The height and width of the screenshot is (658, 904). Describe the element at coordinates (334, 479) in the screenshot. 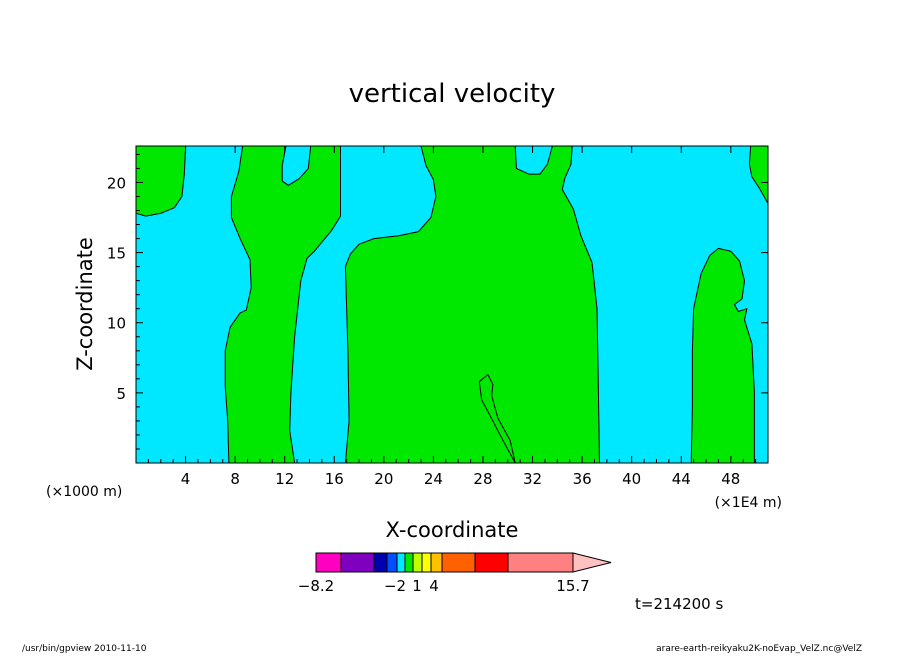

I see `x-tick-label: 16` at that location.